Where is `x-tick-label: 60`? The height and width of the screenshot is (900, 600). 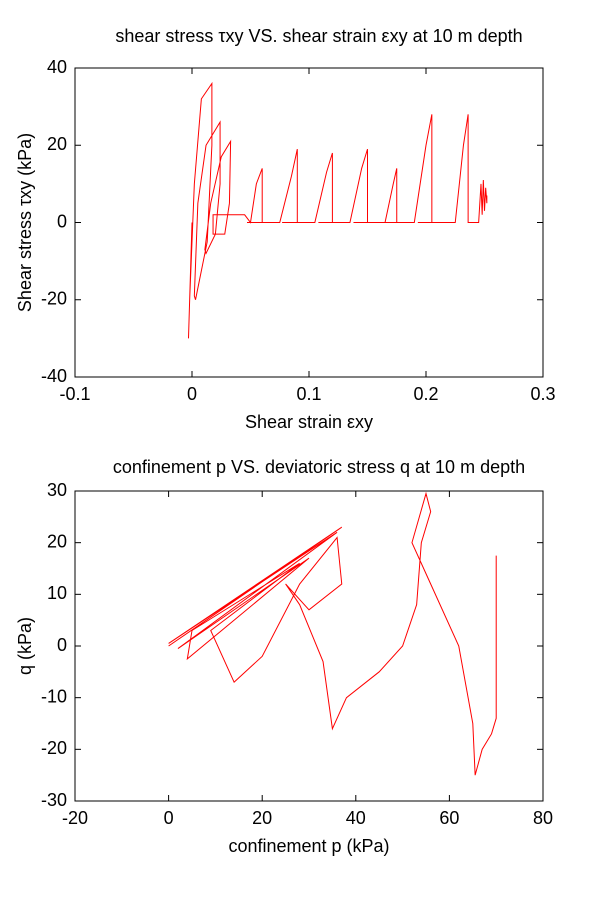 x-tick-label: 60 is located at coordinates (449, 818).